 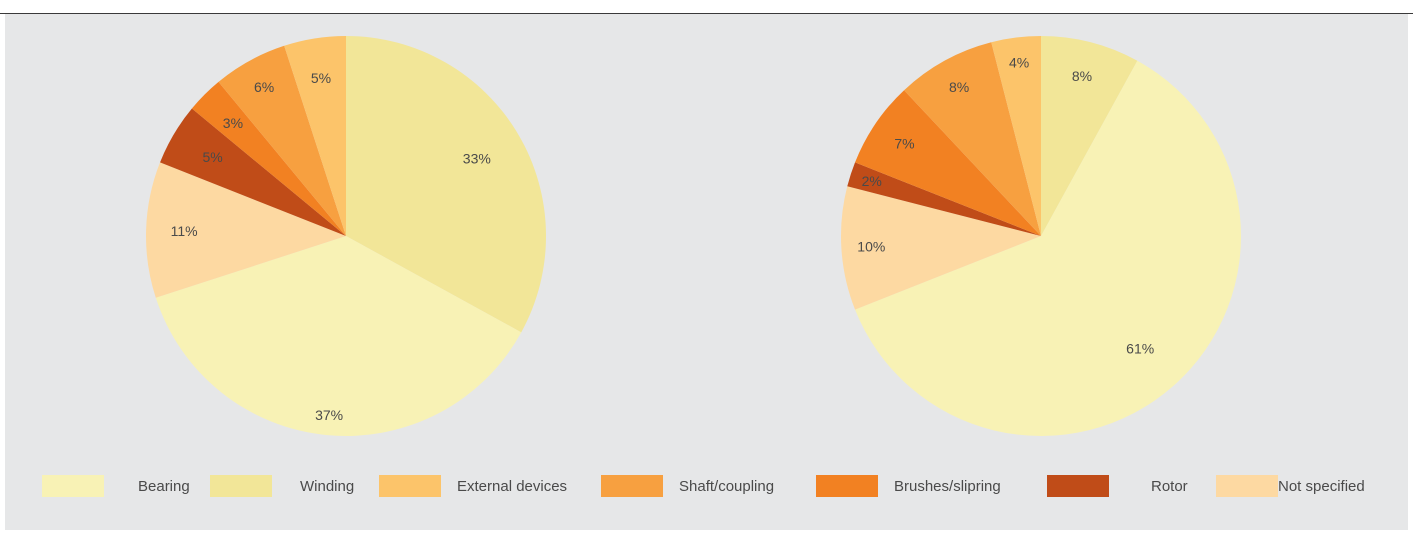 What do you see at coordinates (847, 486) in the screenshot?
I see `legend-swatch-brushes-slipring` at bounding box center [847, 486].